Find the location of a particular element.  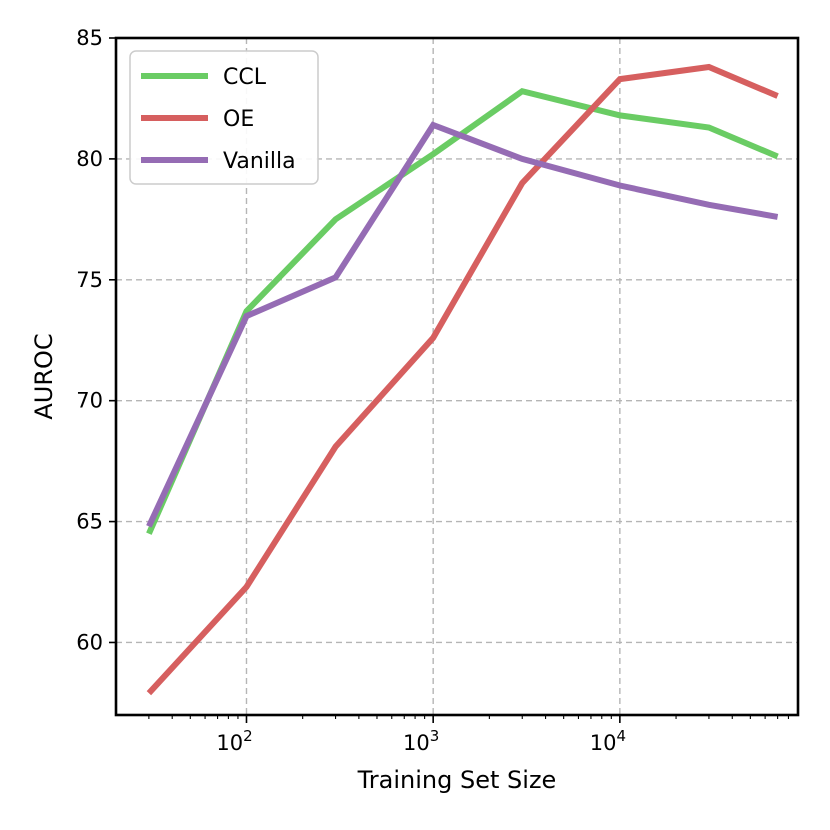

x-tick-label: 10³ is located at coordinates (421, 741).